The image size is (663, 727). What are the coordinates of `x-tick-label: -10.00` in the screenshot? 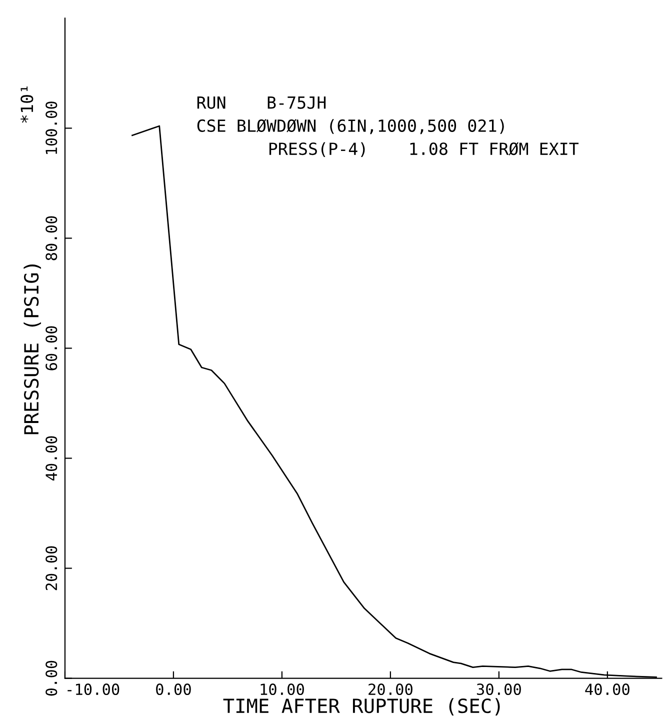 It's located at (94, 690).